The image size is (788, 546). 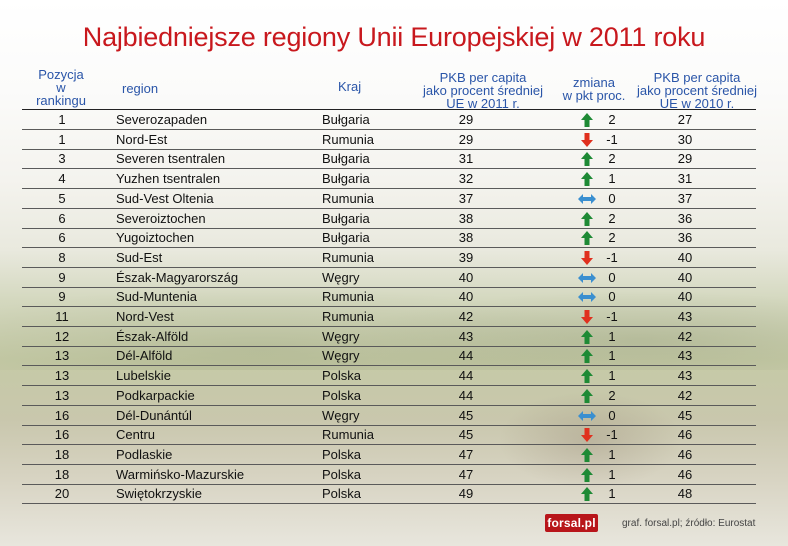 What do you see at coordinates (594, 82) in the screenshot?
I see `header-change-line-1: zmiana` at bounding box center [594, 82].